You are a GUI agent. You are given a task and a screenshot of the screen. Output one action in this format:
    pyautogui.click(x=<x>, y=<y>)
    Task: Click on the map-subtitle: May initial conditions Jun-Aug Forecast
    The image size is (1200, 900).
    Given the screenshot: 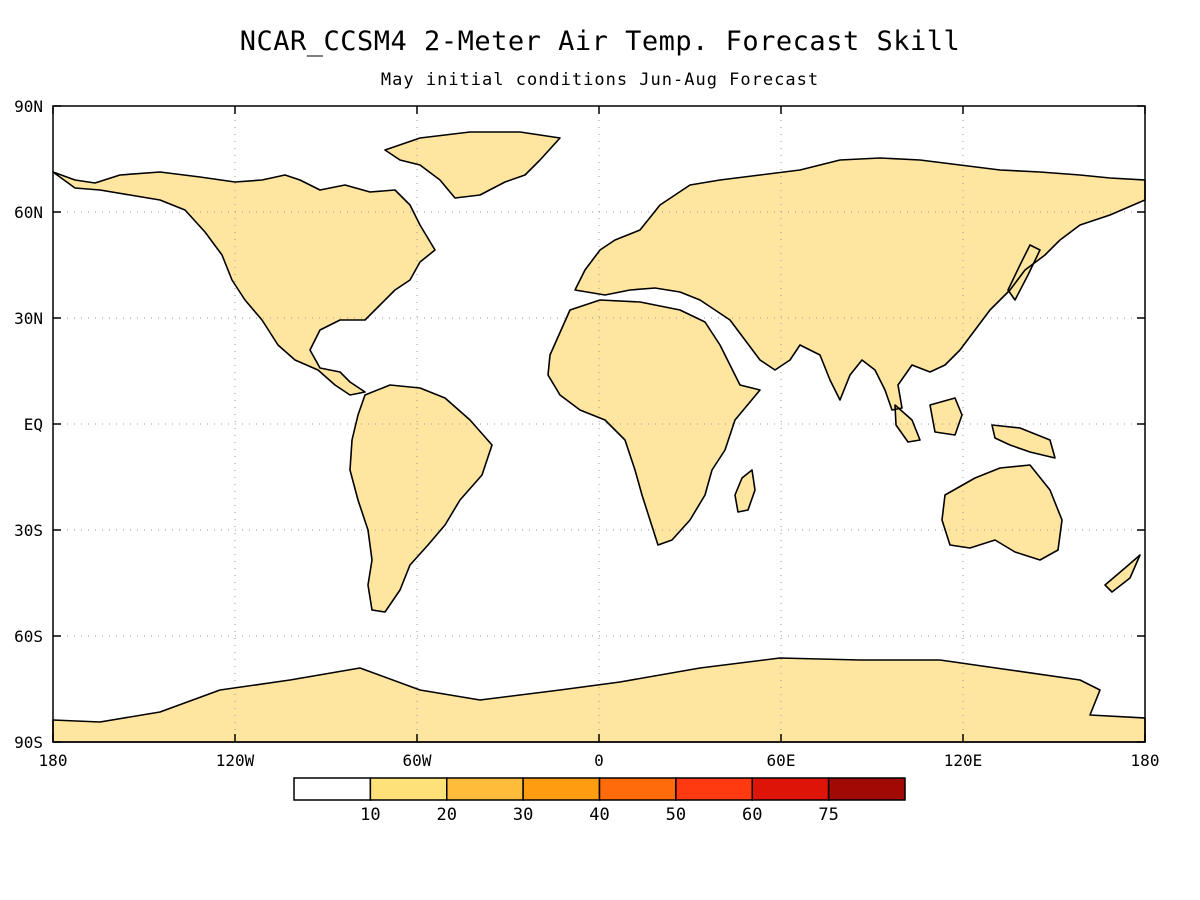 What is the action you would take?
    pyautogui.click(x=600, y=80)
    